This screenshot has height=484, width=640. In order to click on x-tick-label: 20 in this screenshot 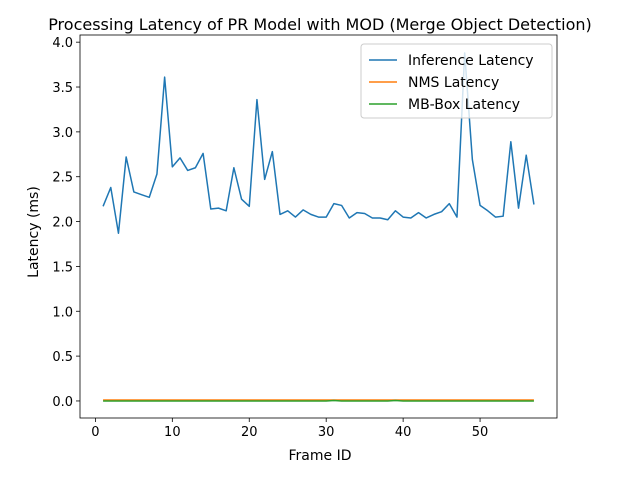, I will do `click(249, 432)`.